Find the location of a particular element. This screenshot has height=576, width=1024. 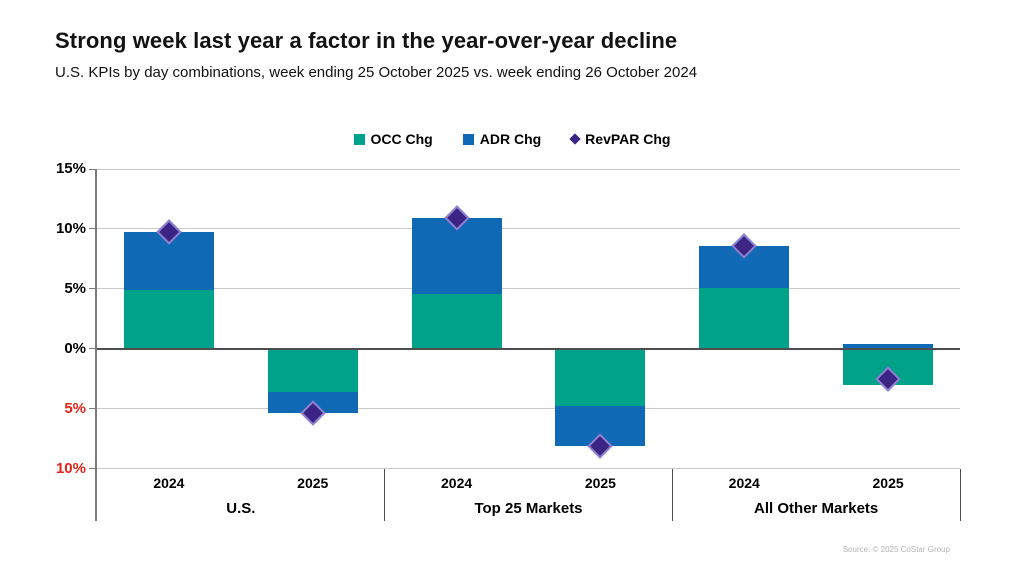

legend-label: ADR Chg is located at coordinates (510, 139).